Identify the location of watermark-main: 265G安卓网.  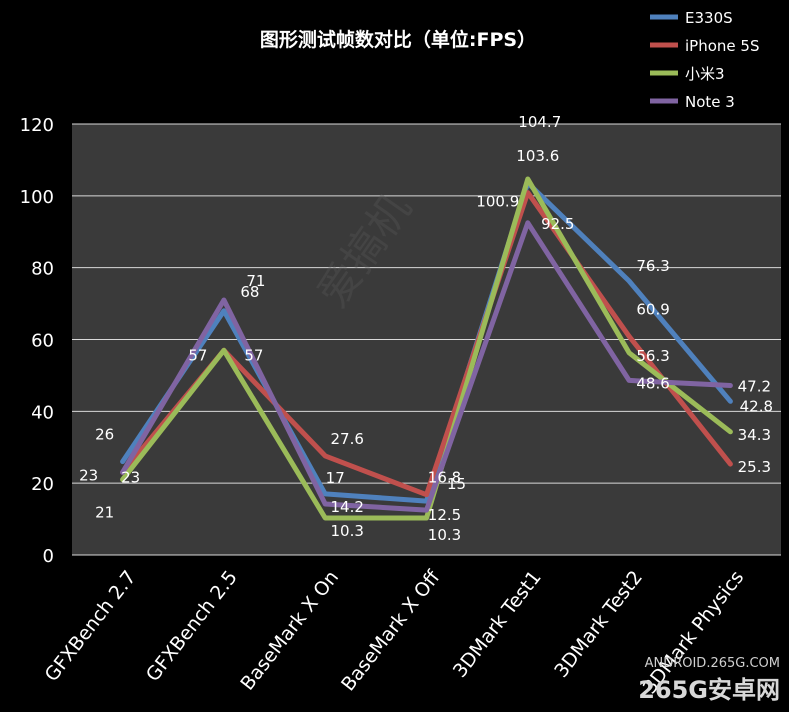
(709, 690).